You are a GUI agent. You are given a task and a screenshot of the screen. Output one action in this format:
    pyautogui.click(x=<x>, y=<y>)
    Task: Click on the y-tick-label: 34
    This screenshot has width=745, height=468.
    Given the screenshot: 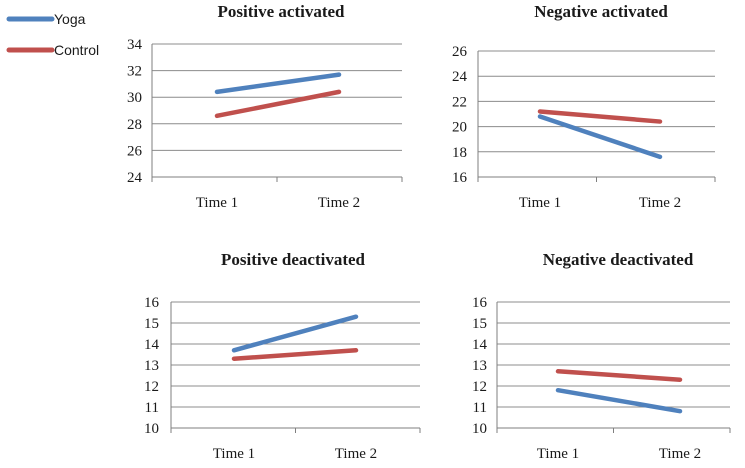 What is the action you would take?
    pyautogui.click(x=135, y=45)
    